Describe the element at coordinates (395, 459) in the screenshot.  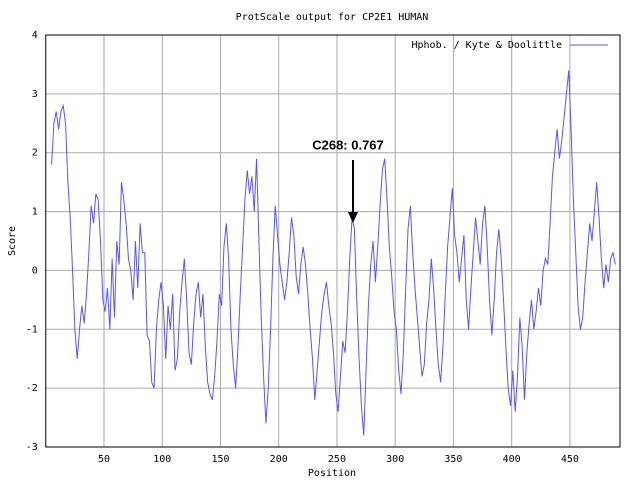
I see `x-tick-label: 300` at that location.